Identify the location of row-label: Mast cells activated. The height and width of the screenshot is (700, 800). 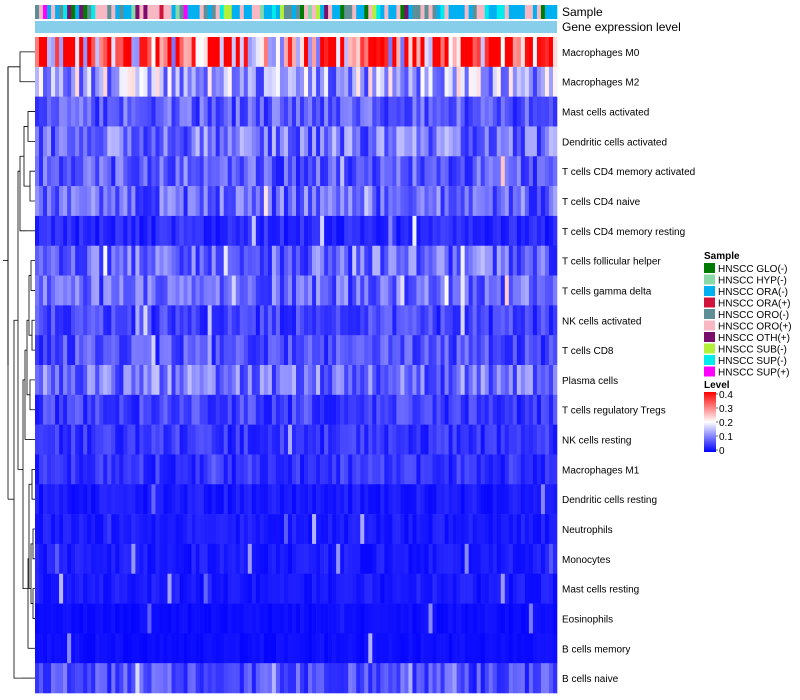
(605, 113).